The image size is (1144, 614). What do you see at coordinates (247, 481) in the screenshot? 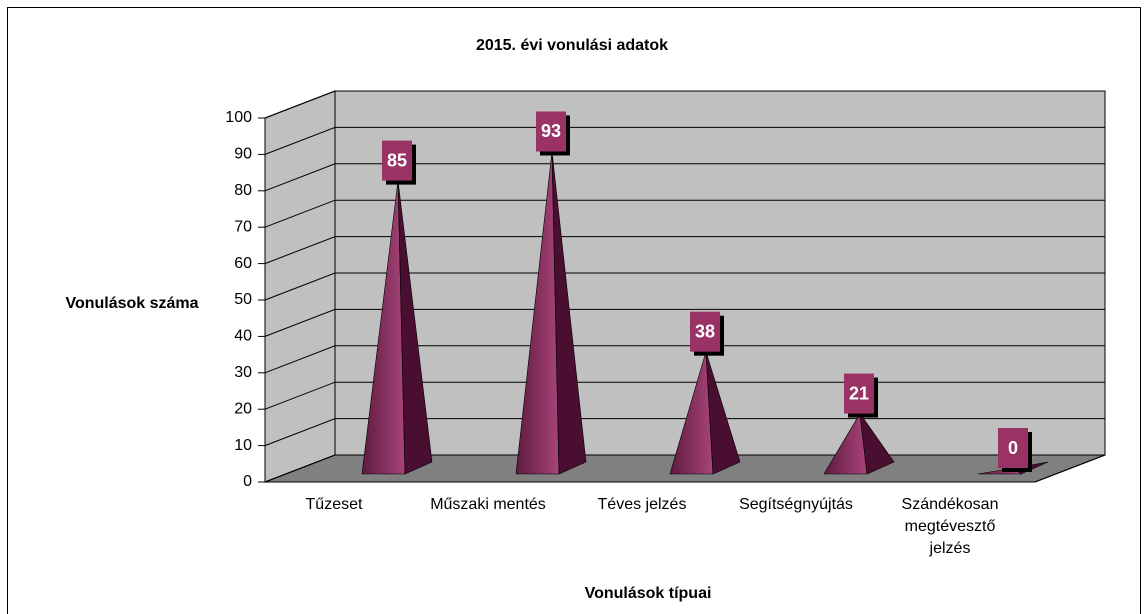
I see `y-tick-label: 0` at bounding box center [247, 481].